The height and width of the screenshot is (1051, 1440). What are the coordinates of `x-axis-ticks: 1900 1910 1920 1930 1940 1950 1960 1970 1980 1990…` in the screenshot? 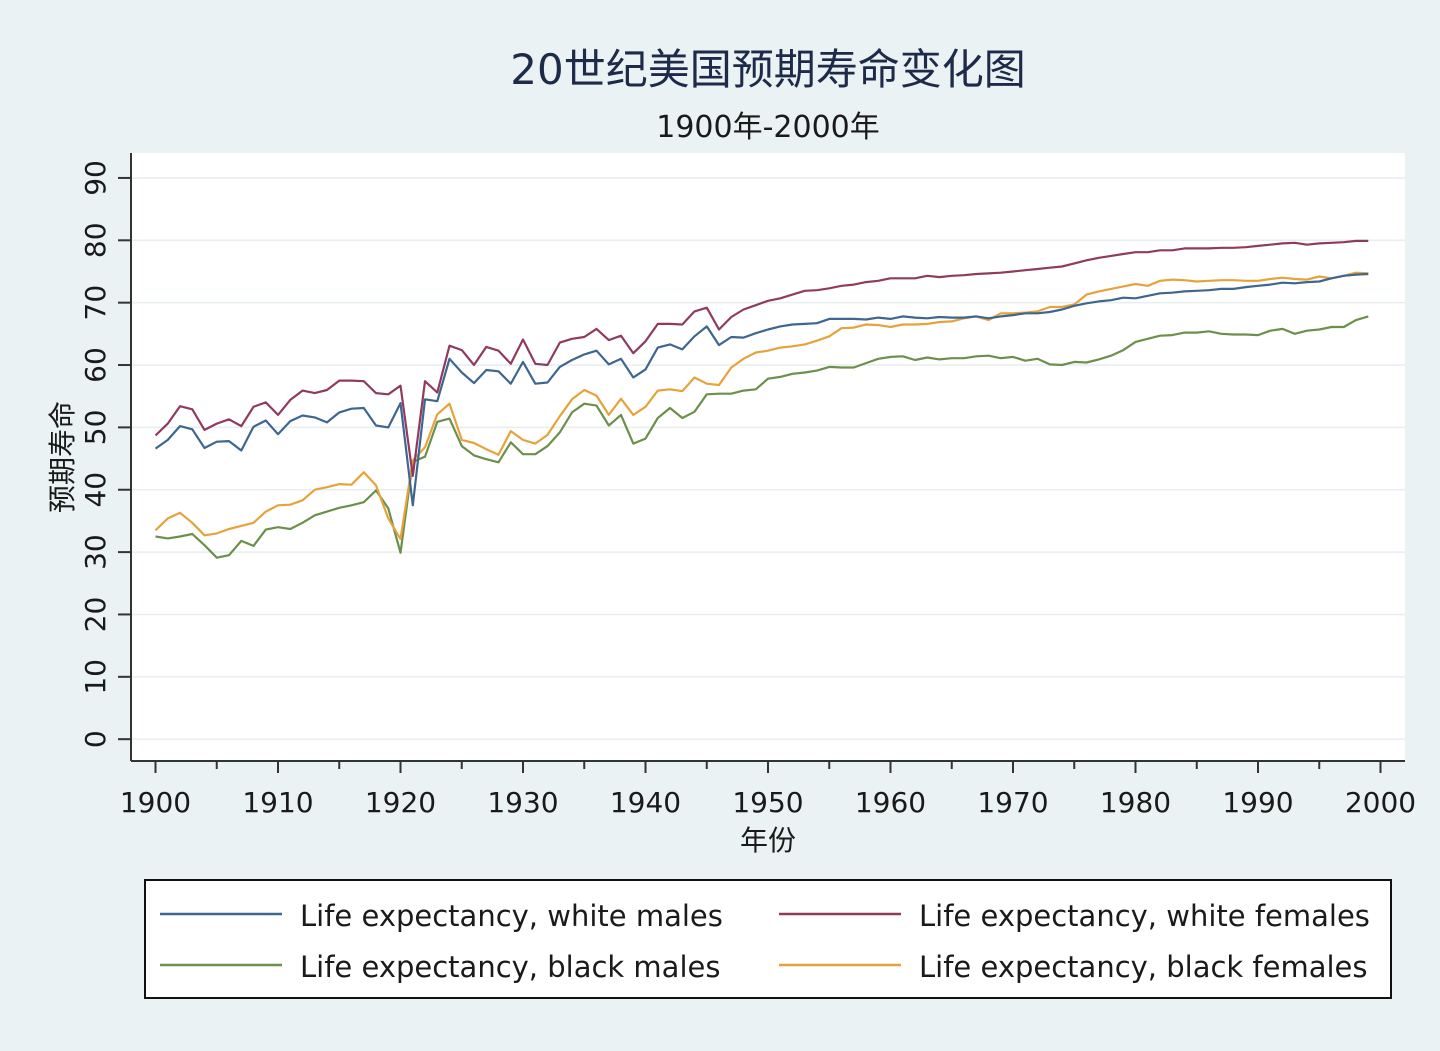 It's located at (768, 790).